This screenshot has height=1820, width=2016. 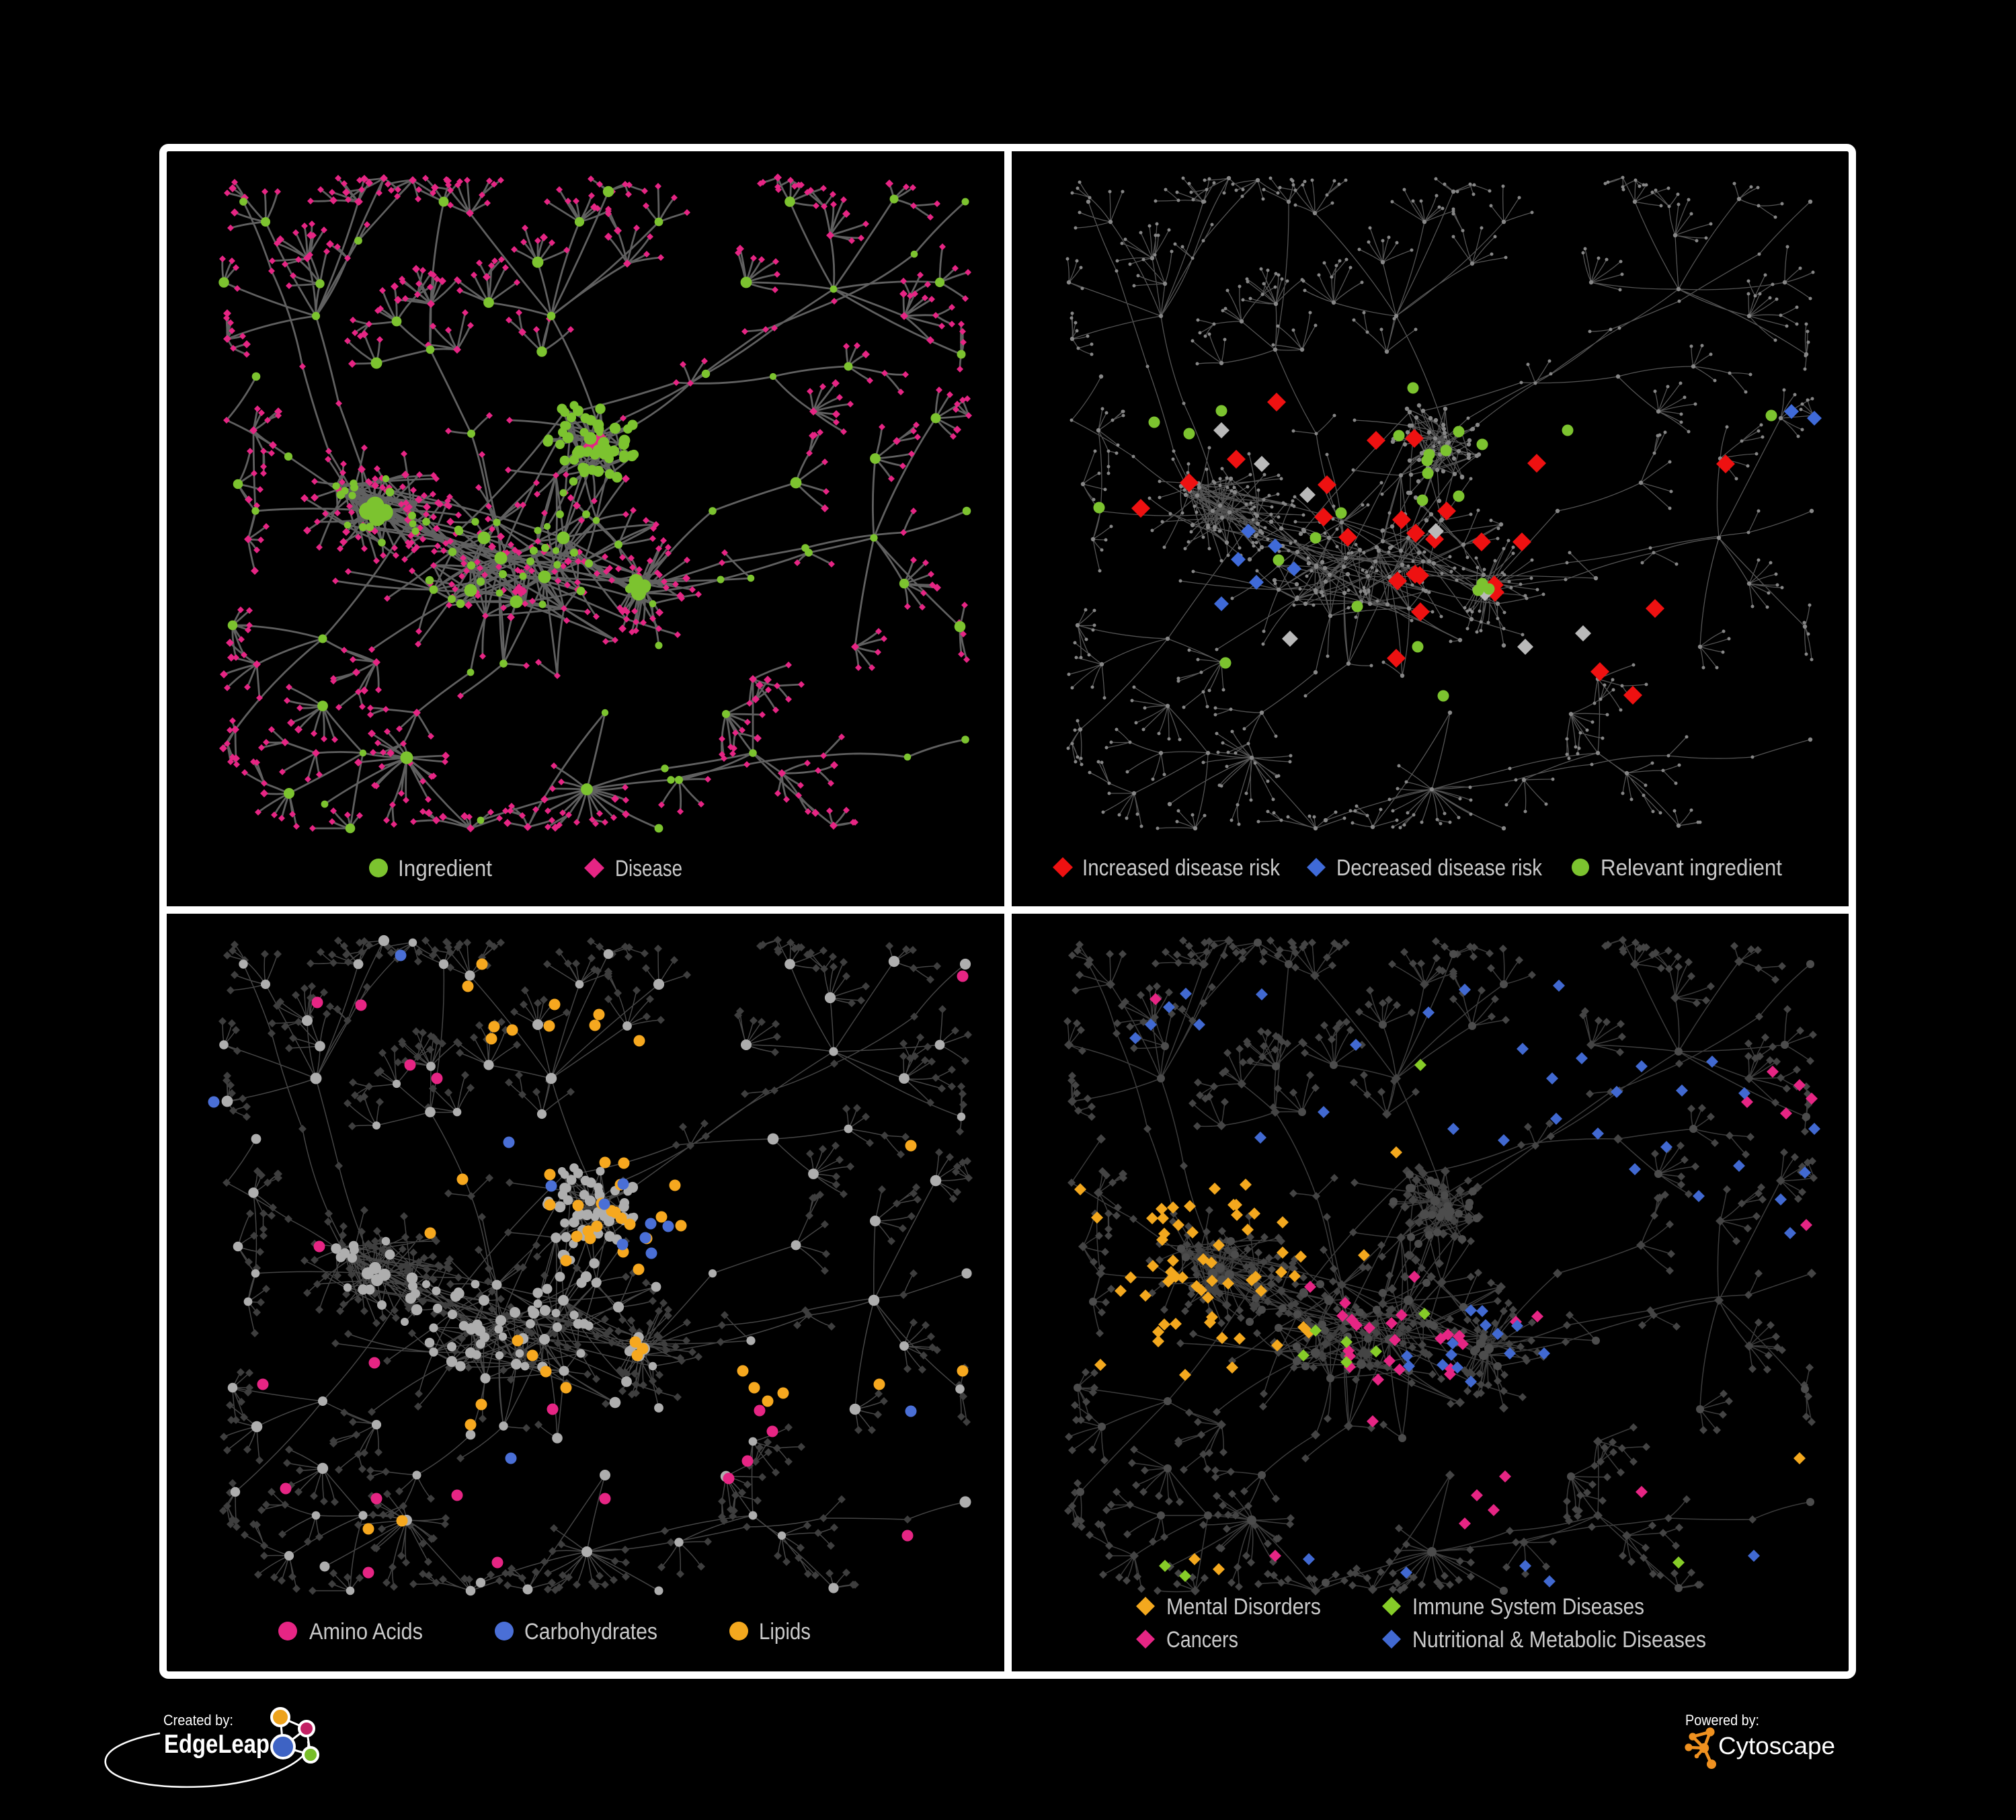 I want to click on svg-text: Mental Disorders, so click(x=1243, y=1607).